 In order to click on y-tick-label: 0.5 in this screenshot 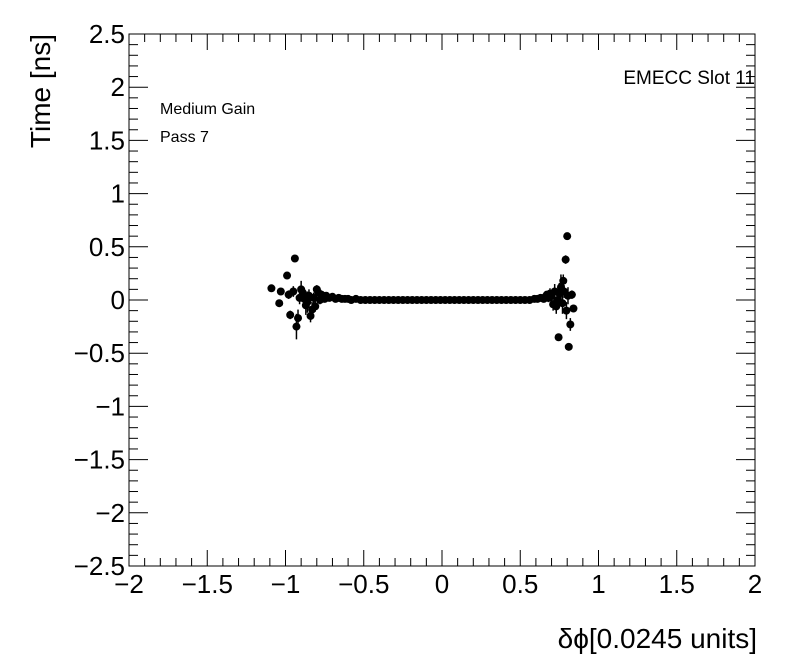, I will do `click(107, 247)`.